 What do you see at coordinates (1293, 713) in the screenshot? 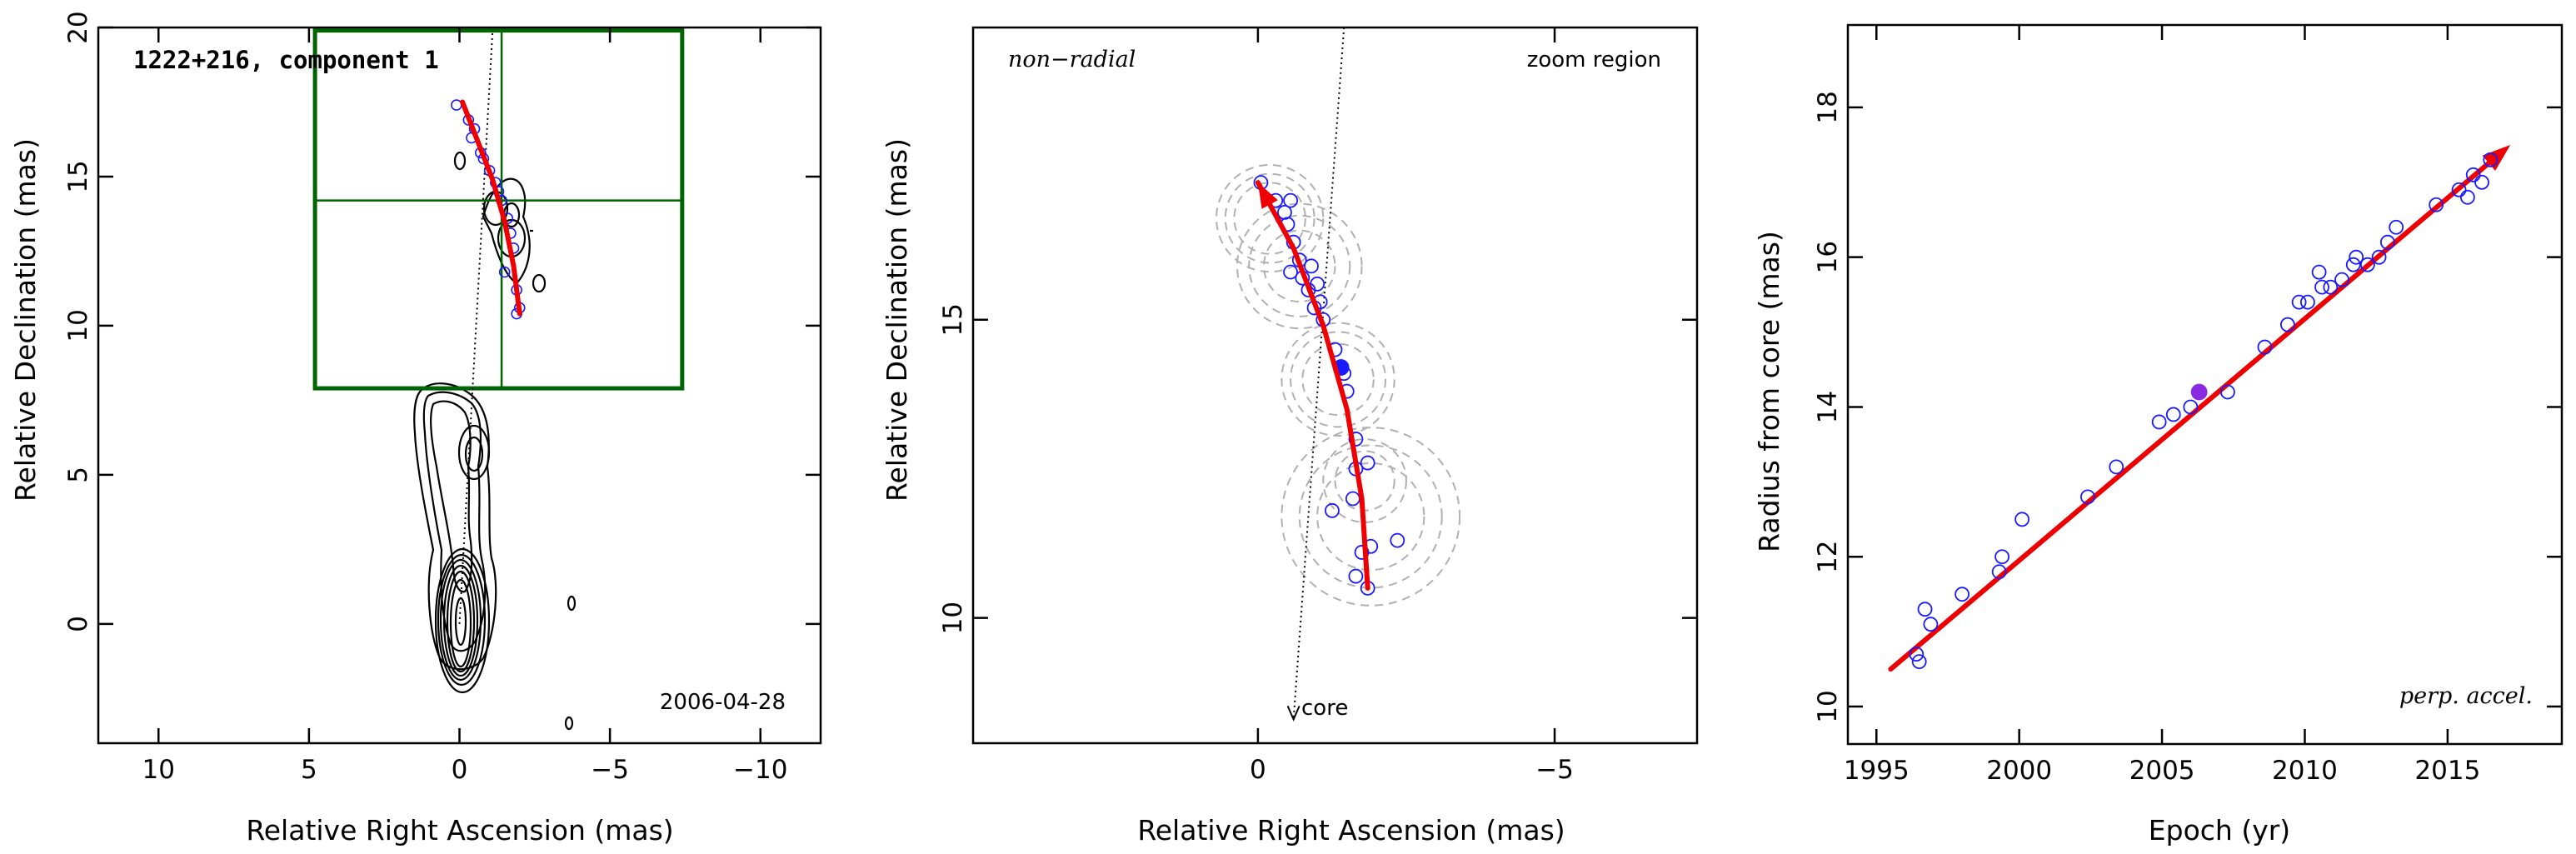
I see `core-arrowhead` at bounding box center [1293, 713].